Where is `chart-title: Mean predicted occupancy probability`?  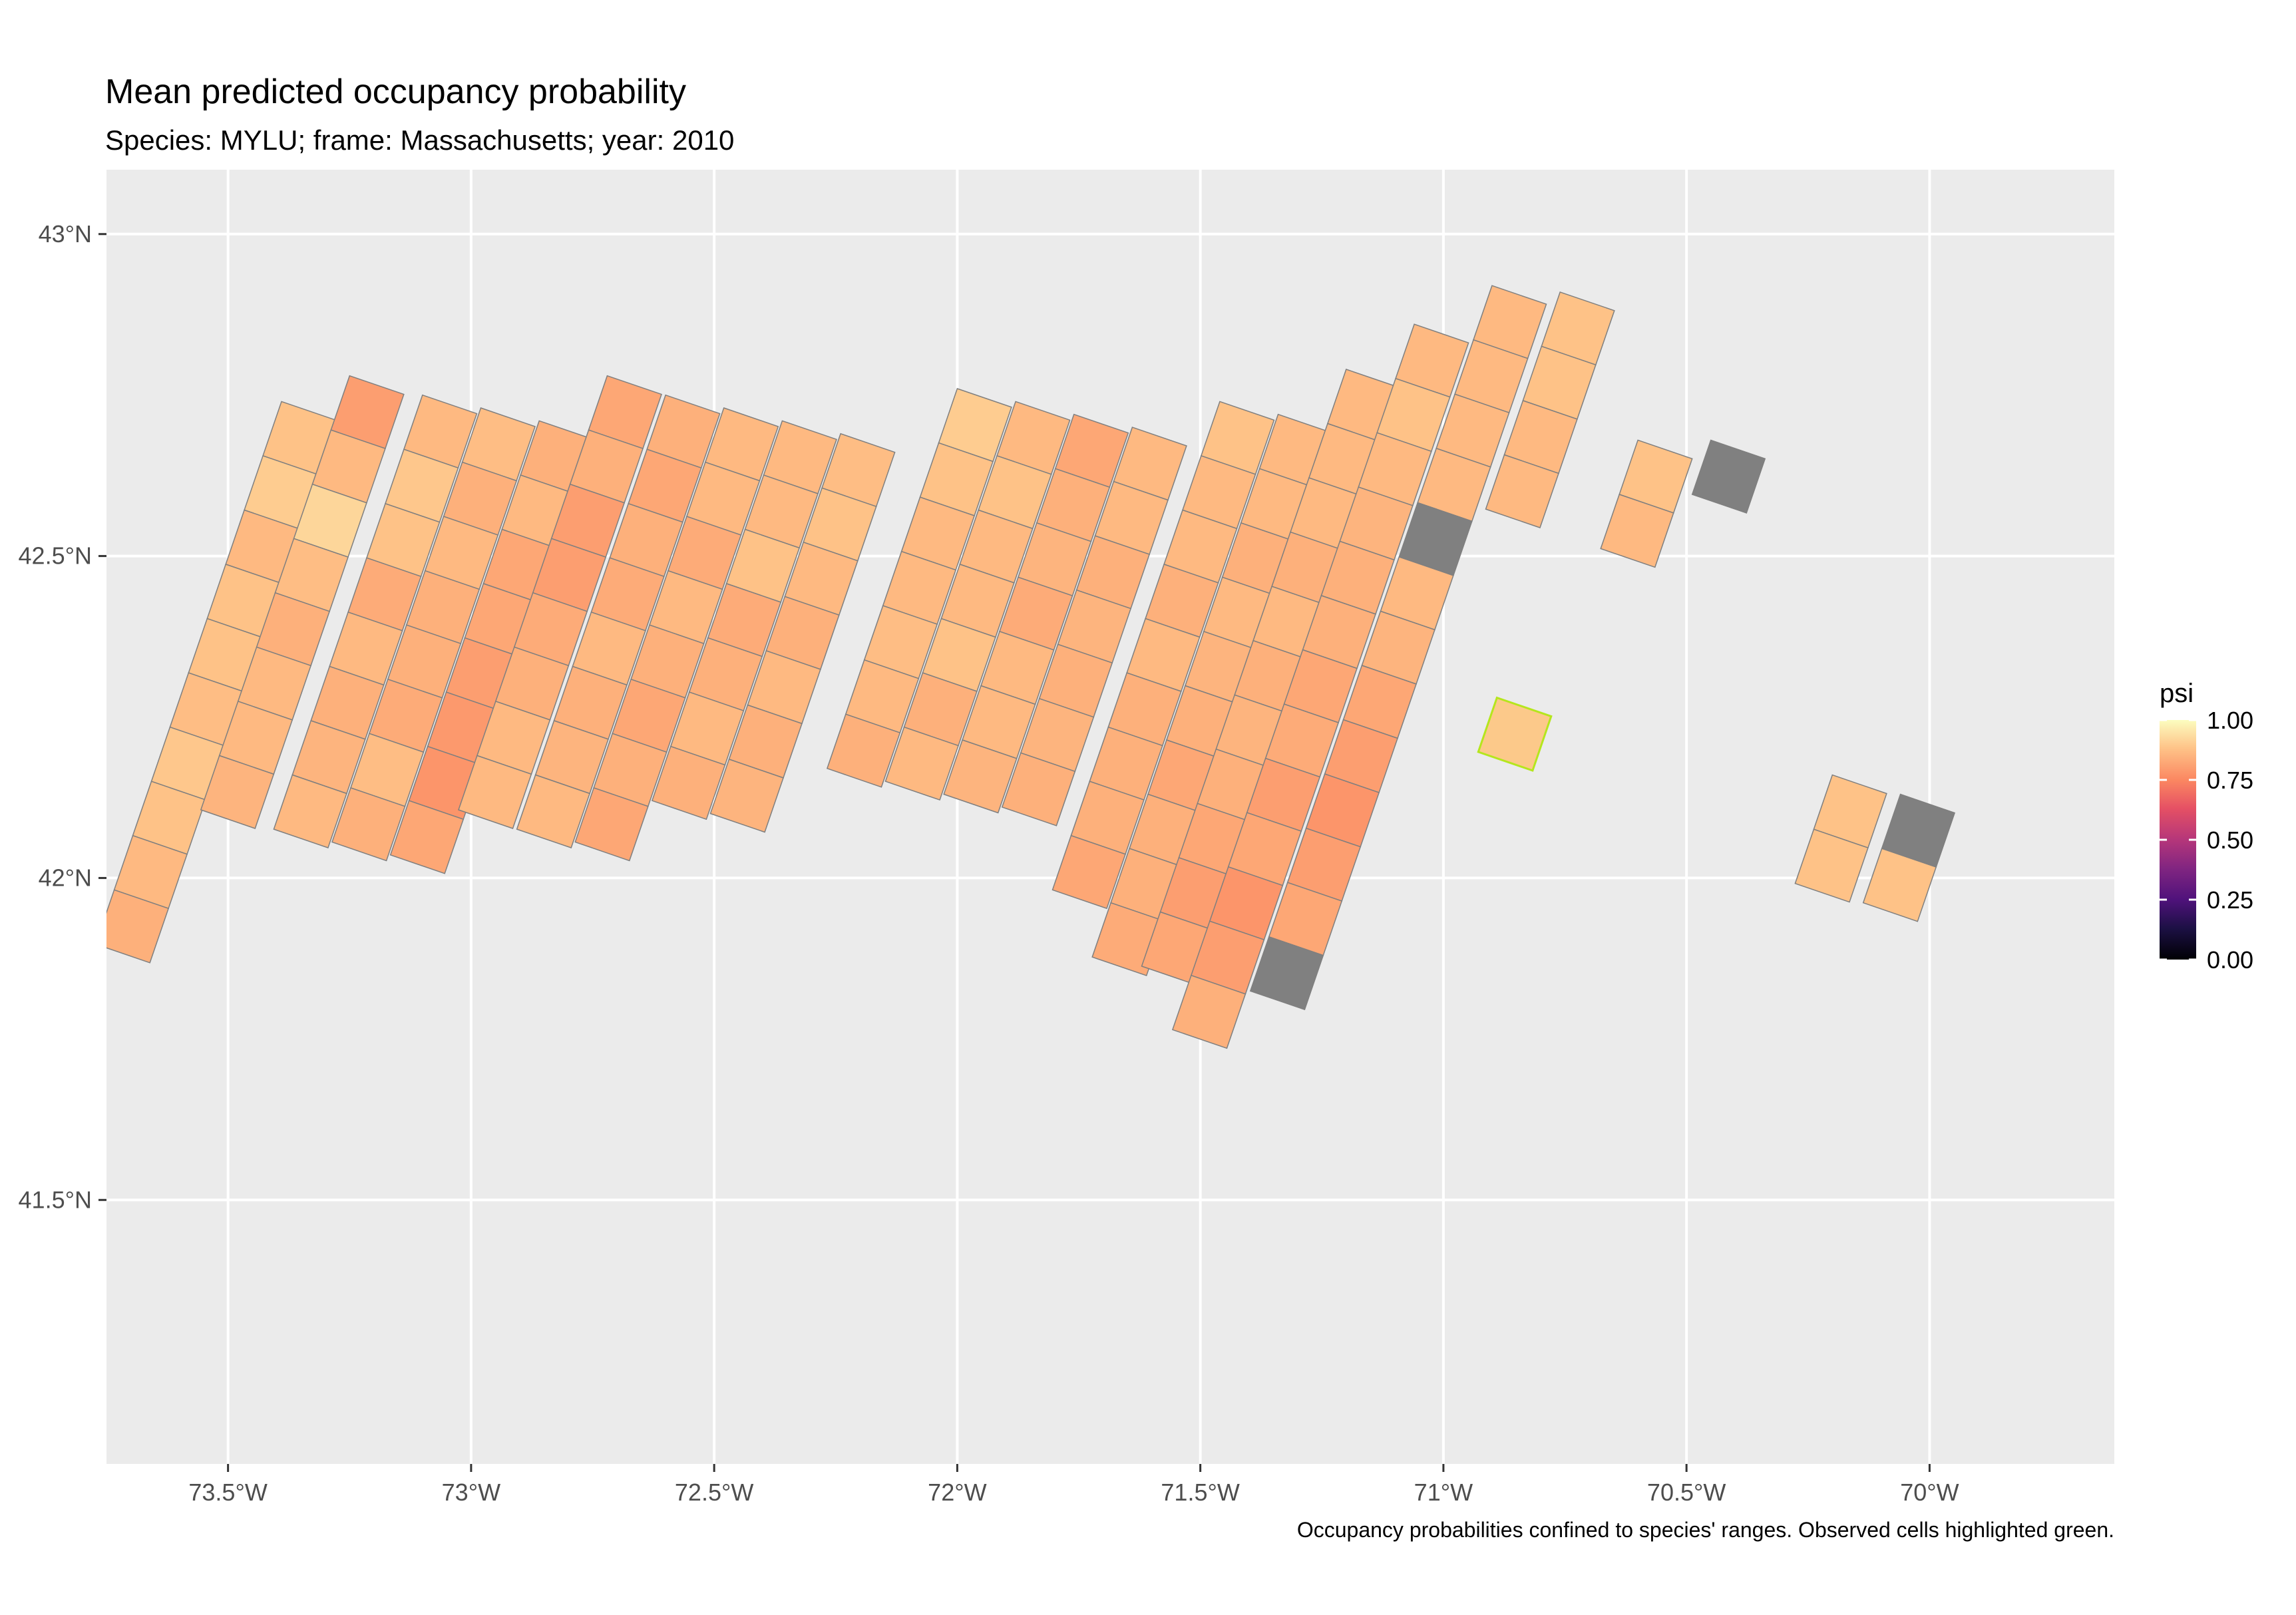
chart-title: Mean predicted occupancy probability is located at coordinates (395, 92).